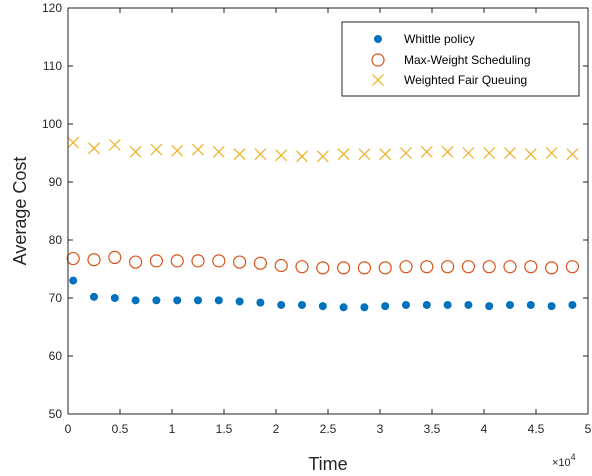 Image resolution: width=592 pixels, height=476 pixels. Describe the element at coordinates (439, 39) in the screenshot. I see `legend-label-whittle: Whittle policy` at that location.